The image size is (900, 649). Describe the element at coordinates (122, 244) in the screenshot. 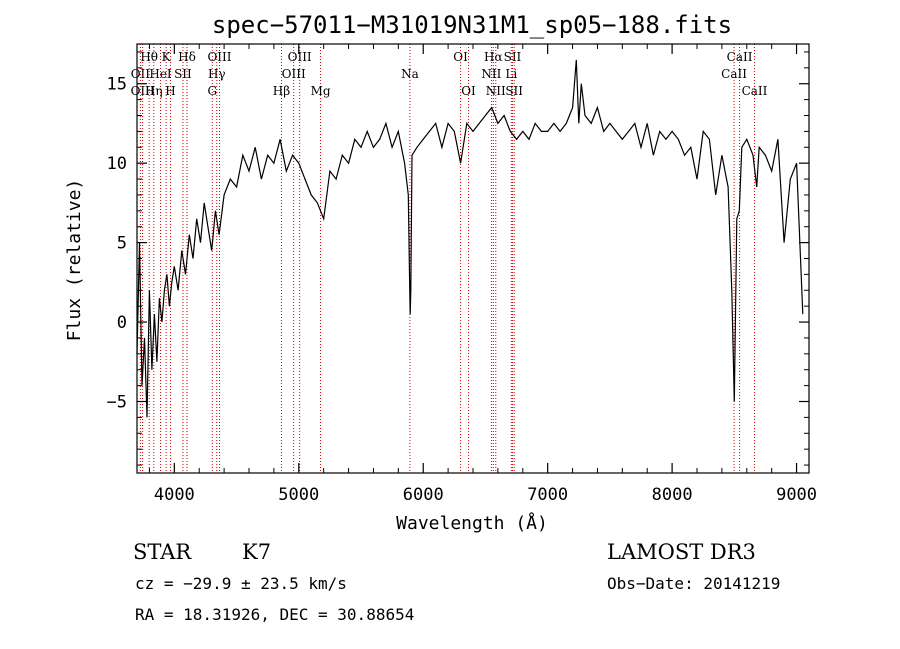

I see `y-tick-label-2: 5` at that location.